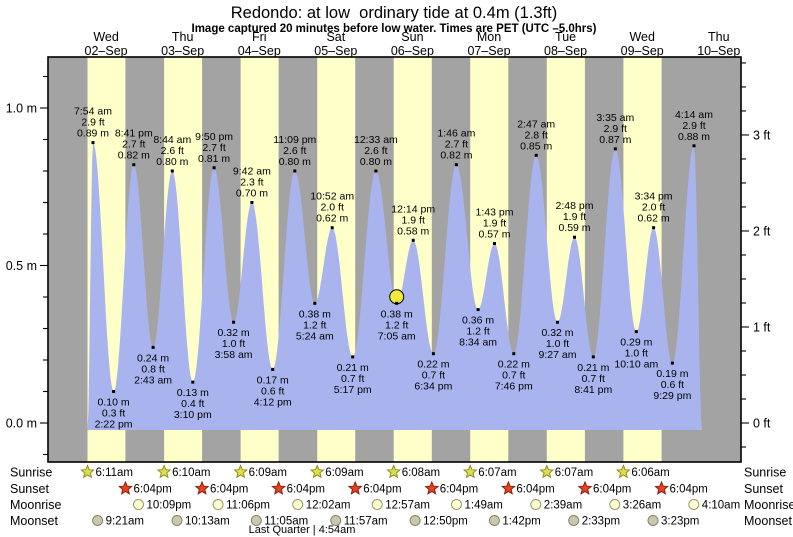 This screenshot has height=537, width=793. Describe the element at coordinates (494, 235) in the screenshot. I see `tide-event-label: 0.57 m` at that location.